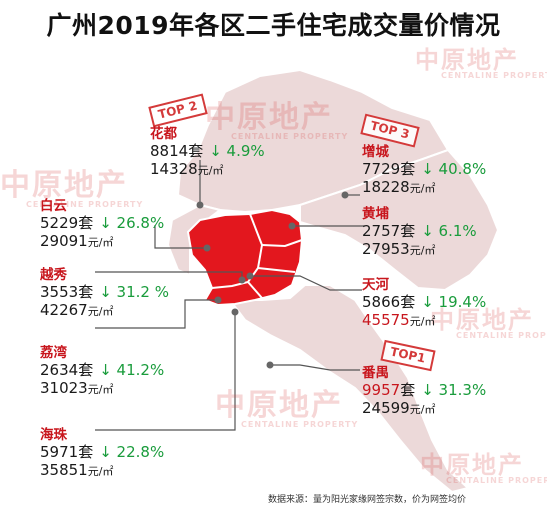 The image size is (547, 516). What do you see at coordinates (250, 276) in the screenshot?
I see `marker-tianhe` at bounding box center [250, 276].